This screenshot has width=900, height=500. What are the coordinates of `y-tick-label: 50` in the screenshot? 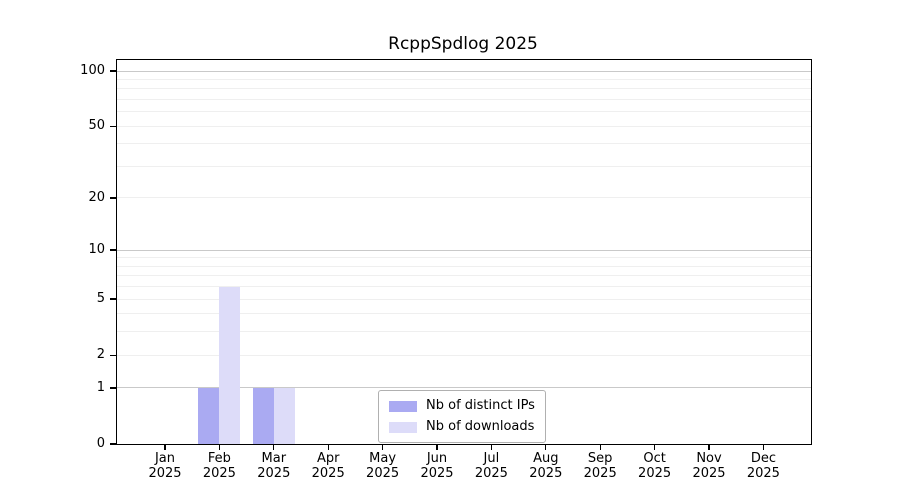 It's located at (96, 126).